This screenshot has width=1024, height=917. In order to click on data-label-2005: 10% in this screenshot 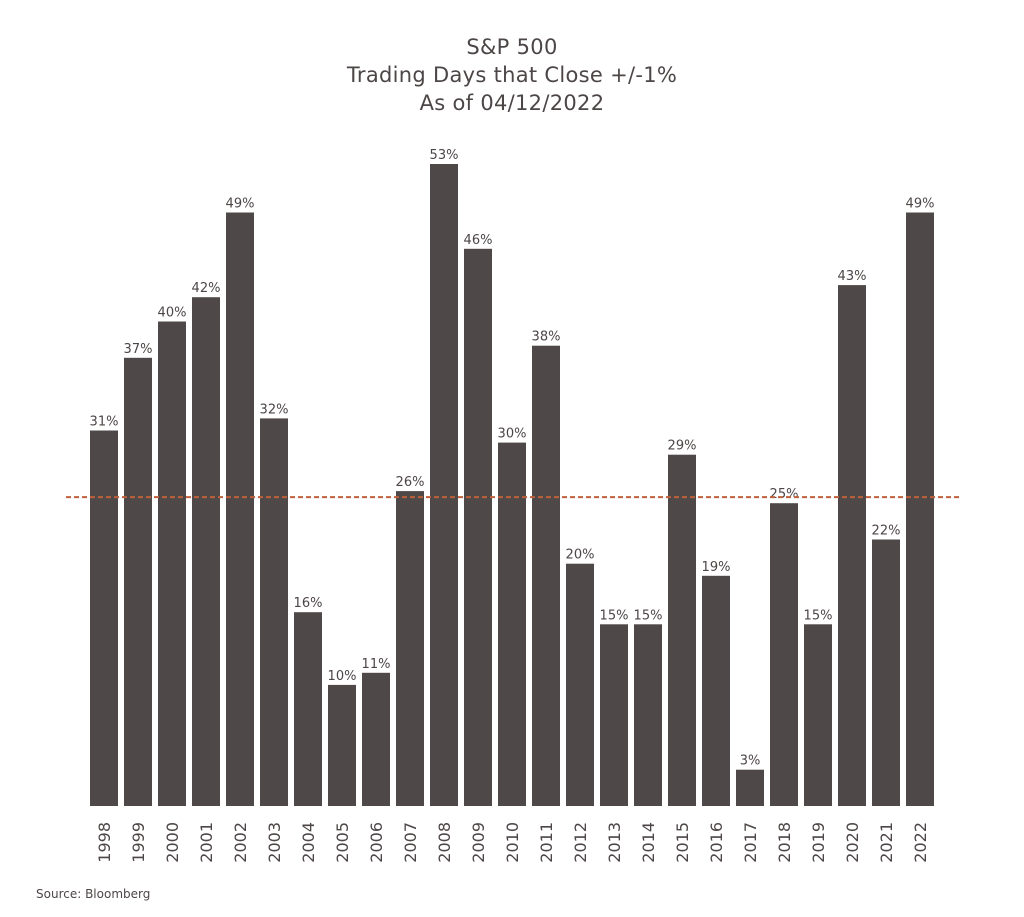, I will do `click(342, 676)`.